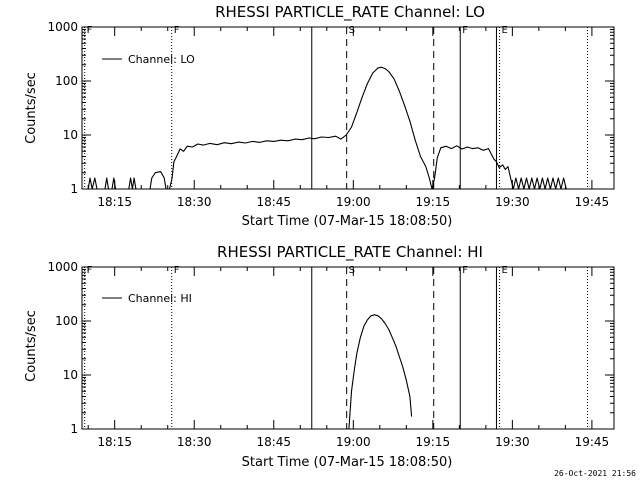 The image size is (640, 480). What do you see at coordinates (350, 12) in the screenshot?
I see `chart-title: RHESSI PARTICLE_RATE Channel: LO` at bounding box center [350, 12].